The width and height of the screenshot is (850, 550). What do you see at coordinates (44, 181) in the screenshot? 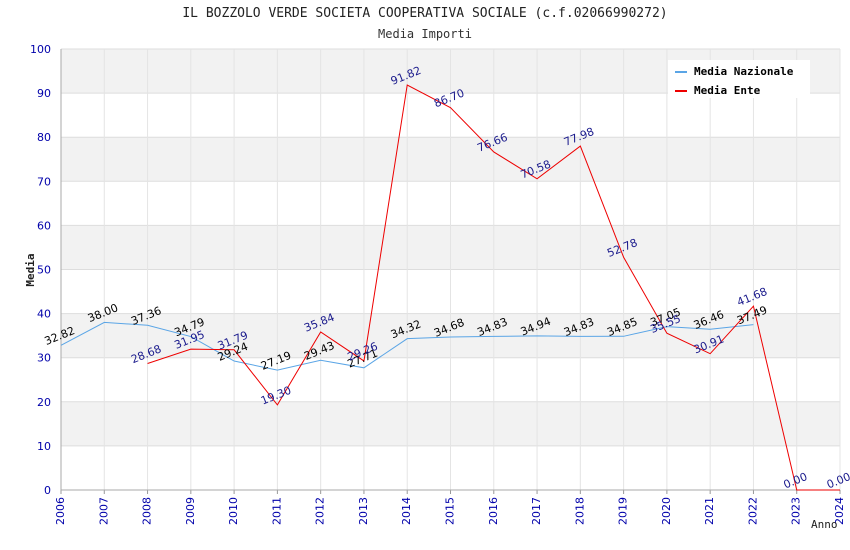
I see `y-tick-label: 70` at bounding box center [44, 181].